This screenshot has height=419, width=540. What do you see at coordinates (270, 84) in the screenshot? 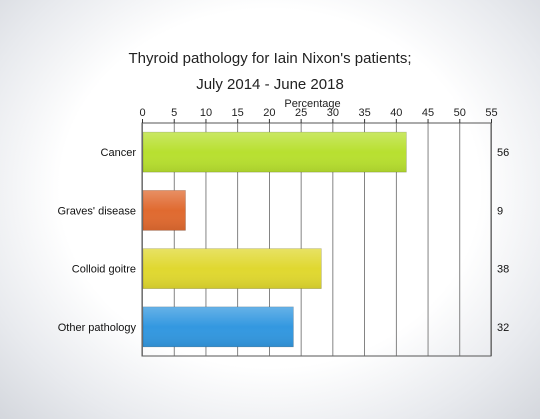
I see `chart-title-line-2: July 2014 - June 2018` at bounding box center [270, 84].